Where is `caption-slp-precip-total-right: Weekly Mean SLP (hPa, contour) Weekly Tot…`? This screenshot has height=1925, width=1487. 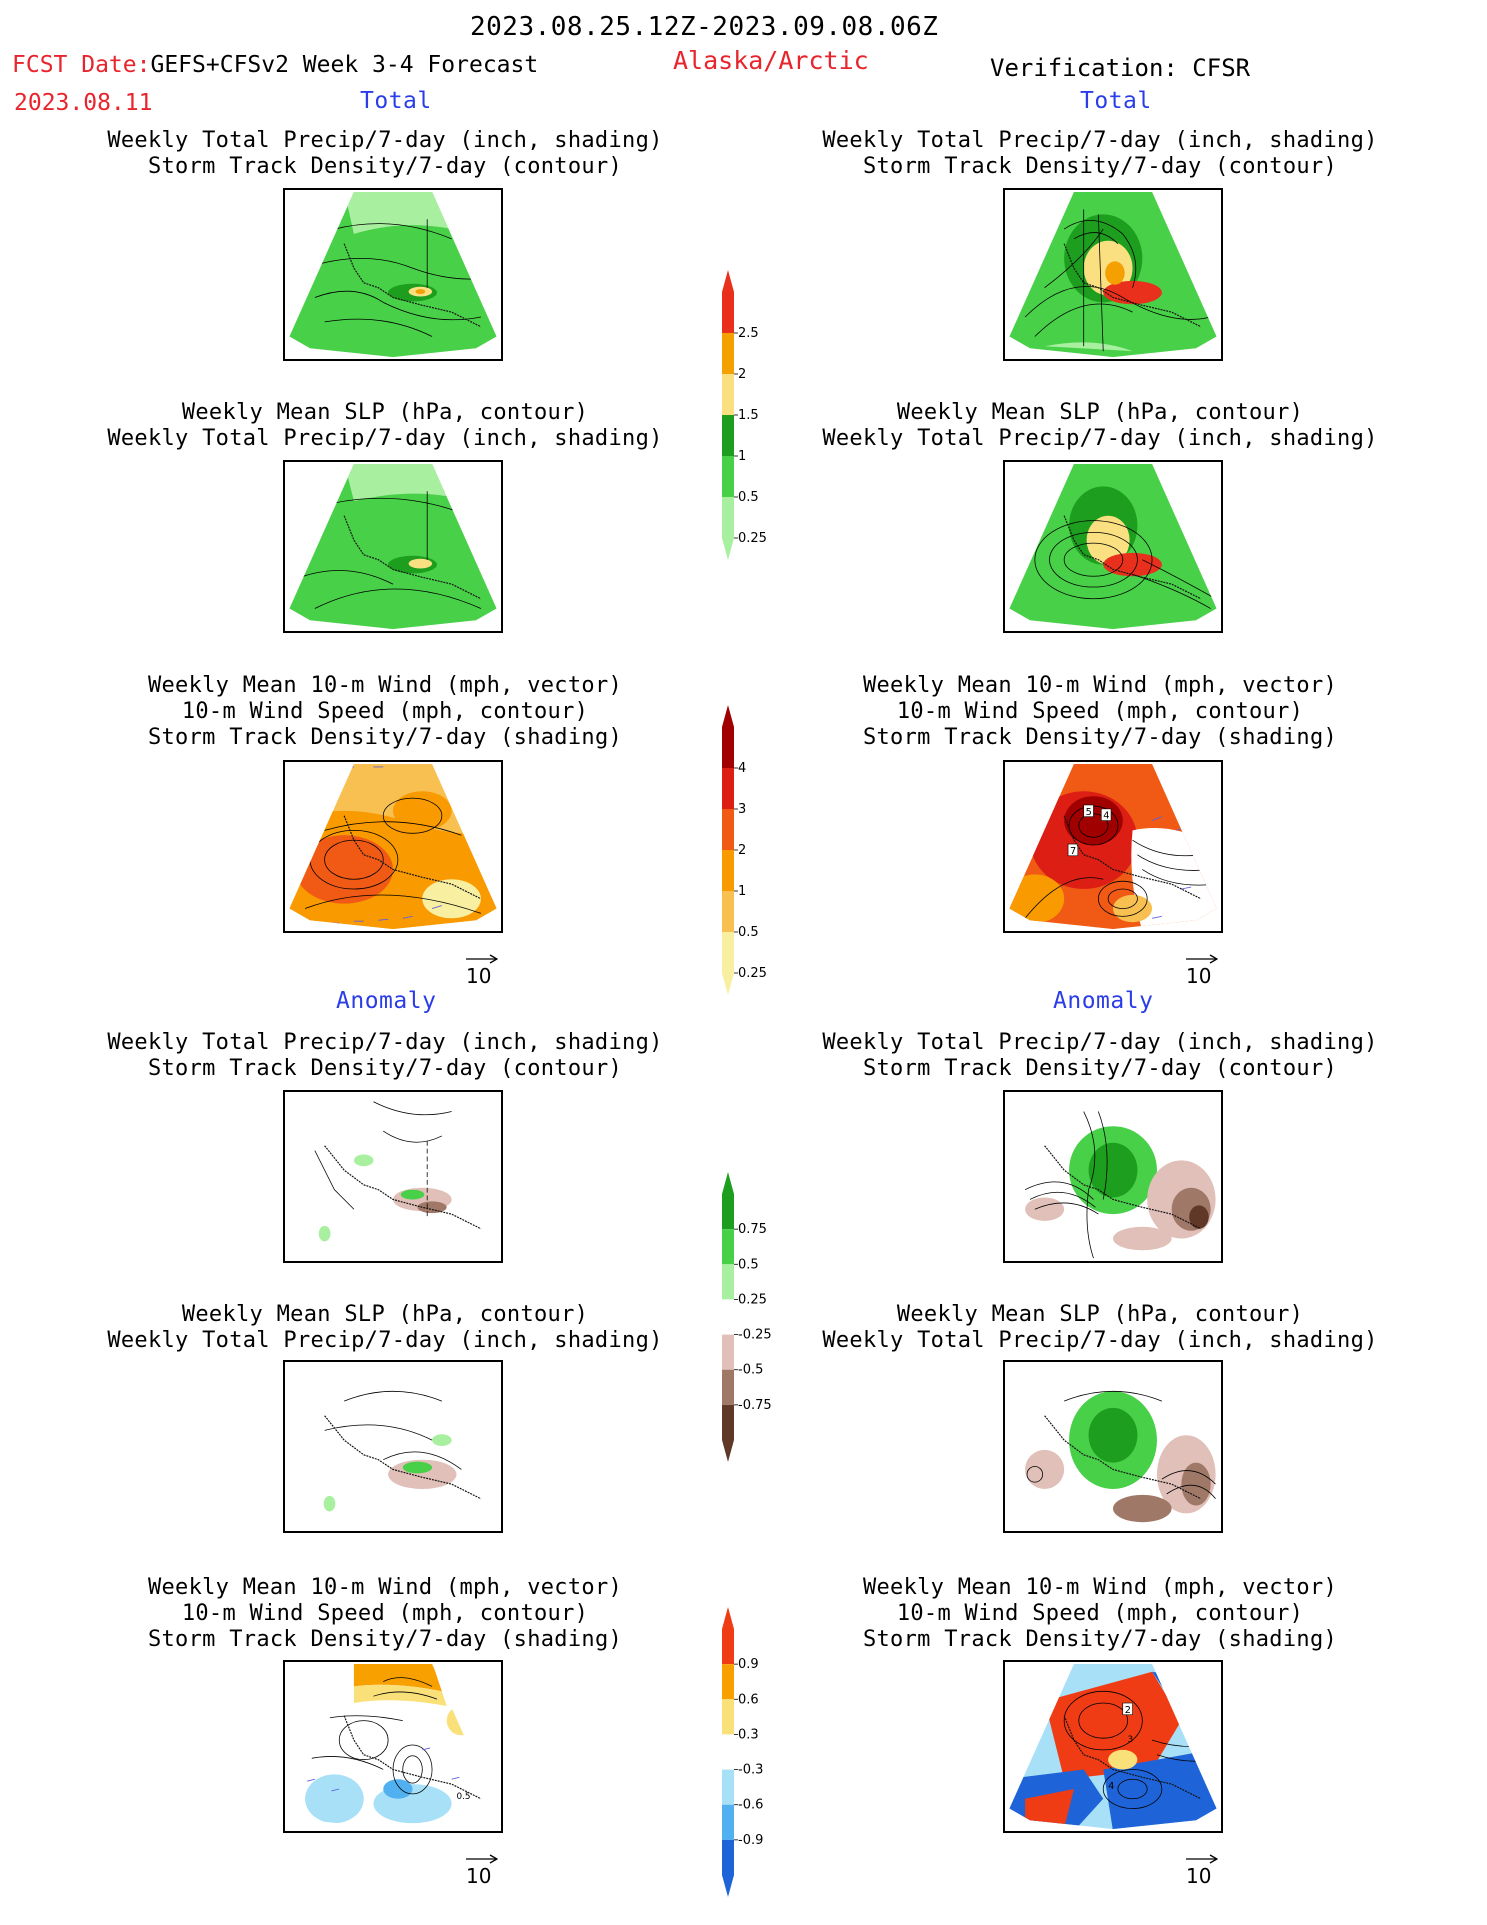 caption-slp-precip-total-right: Weekly Mean SLP (hPa, contour) Weekly Tot… is located at coordinates (1100, 425).